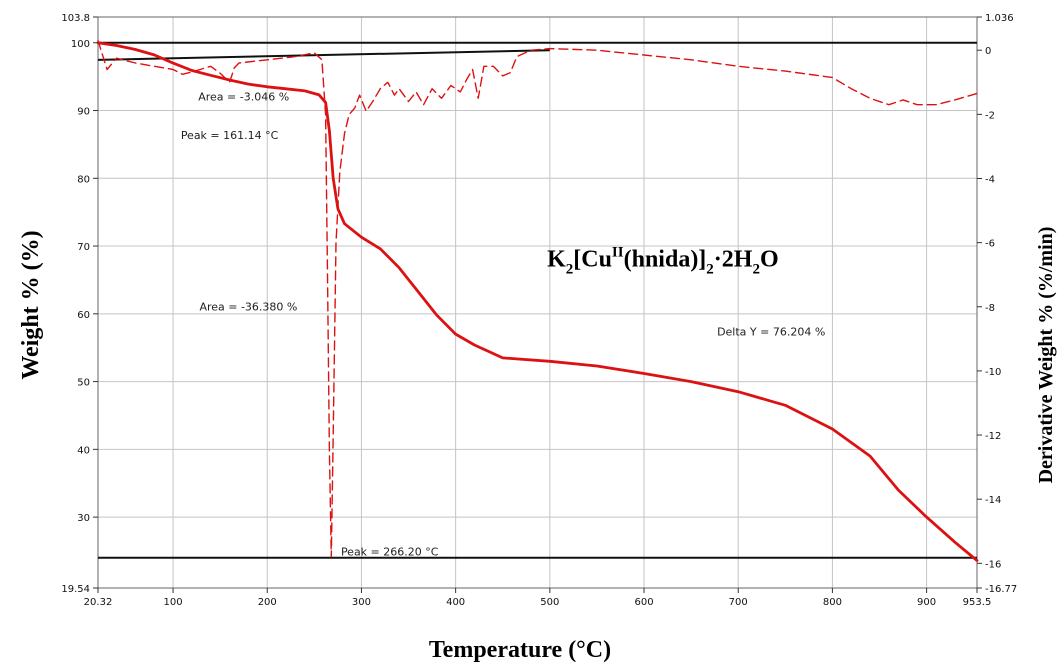 The image size is (1059, 665). I want to click on y2-tick-label: -12, so click(993, 436).